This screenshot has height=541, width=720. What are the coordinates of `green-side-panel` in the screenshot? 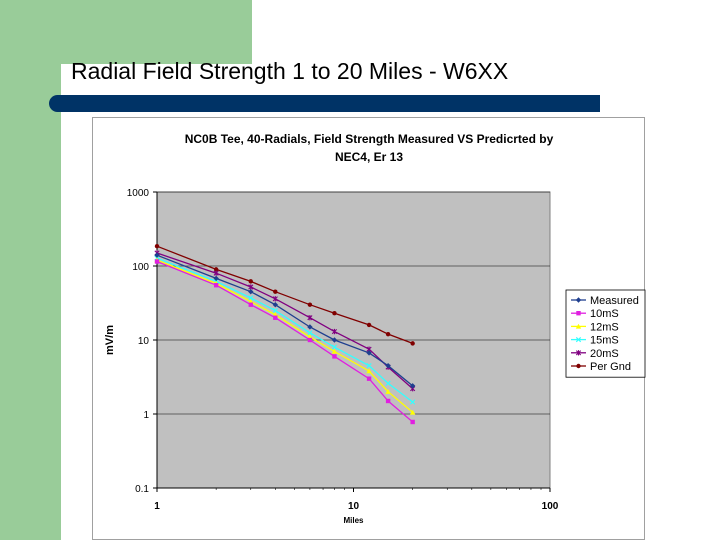 It's located at (30, 270).